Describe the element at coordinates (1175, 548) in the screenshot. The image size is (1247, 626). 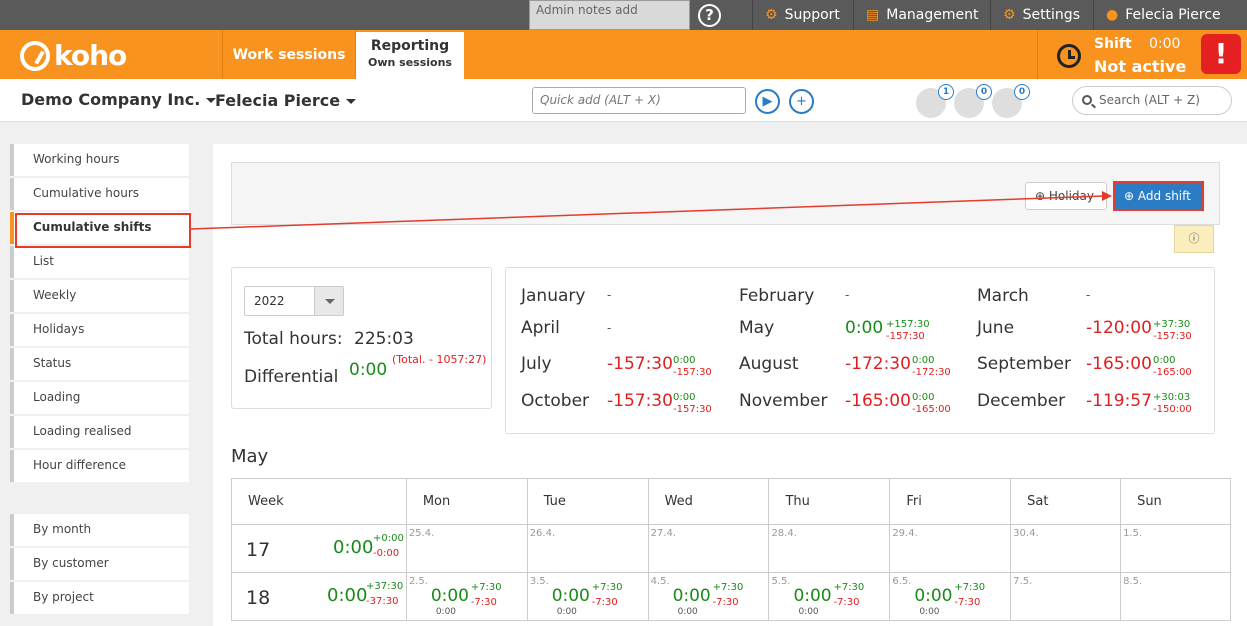
I see `day-cell: 1.5.` at that location.